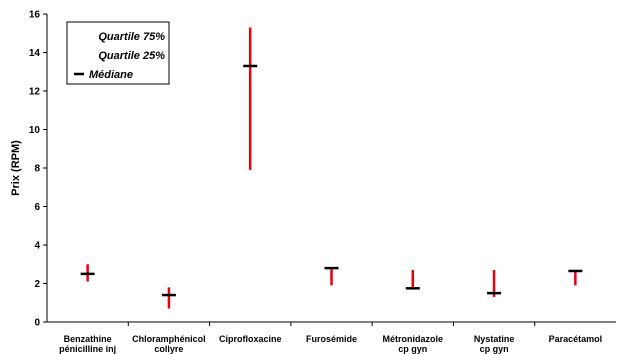 The height and width of the screenshot is (354, 617). Describe the element at coordinates (37, 207) in the screenshot. I see `y-tick-label: 6` at that location.